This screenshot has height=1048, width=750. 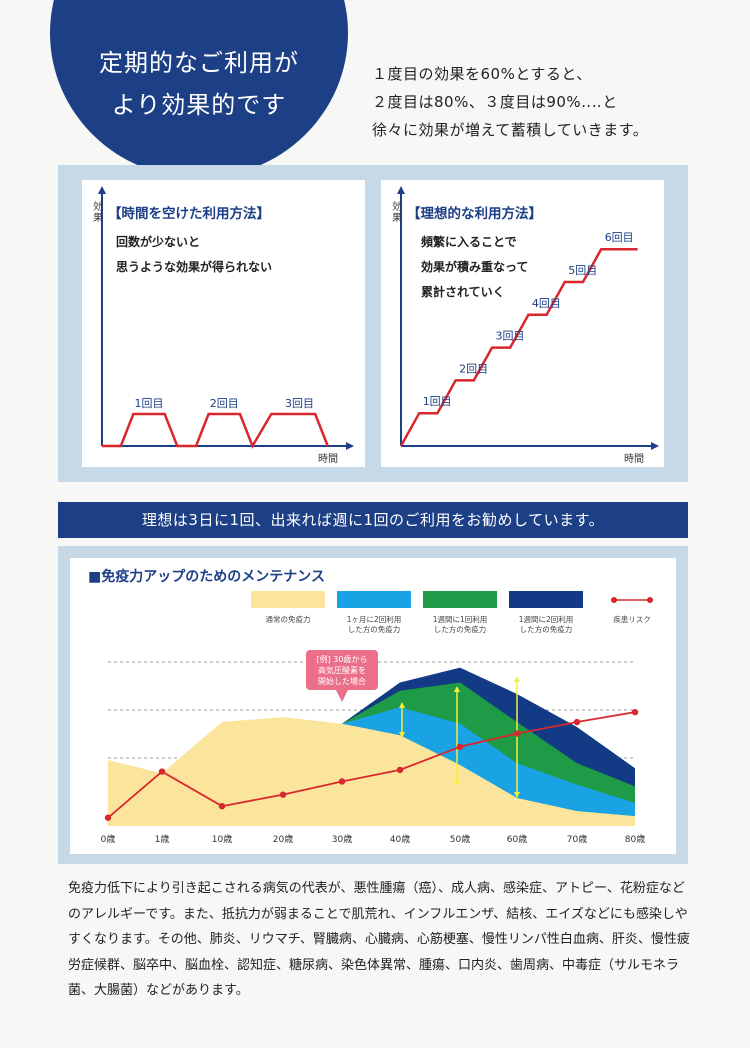 What do you see at coordinates (162, 839) in the screenshot?
I see `x-tick-label: 1歳` at bounding box center [162, 839].